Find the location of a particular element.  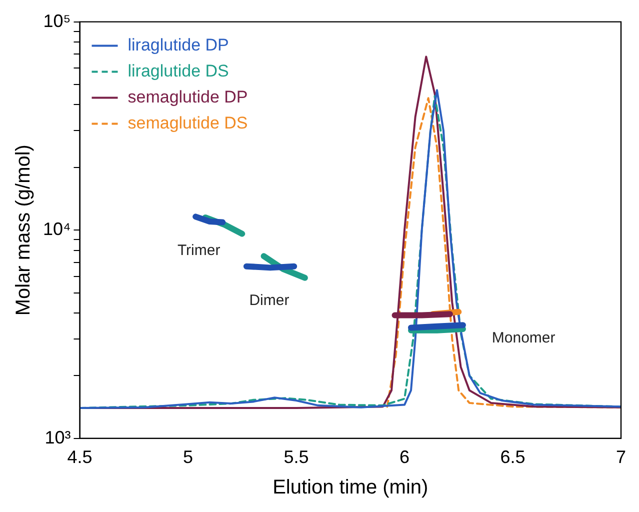

x-tick-label: 7 is located at coordinates (621, 457).